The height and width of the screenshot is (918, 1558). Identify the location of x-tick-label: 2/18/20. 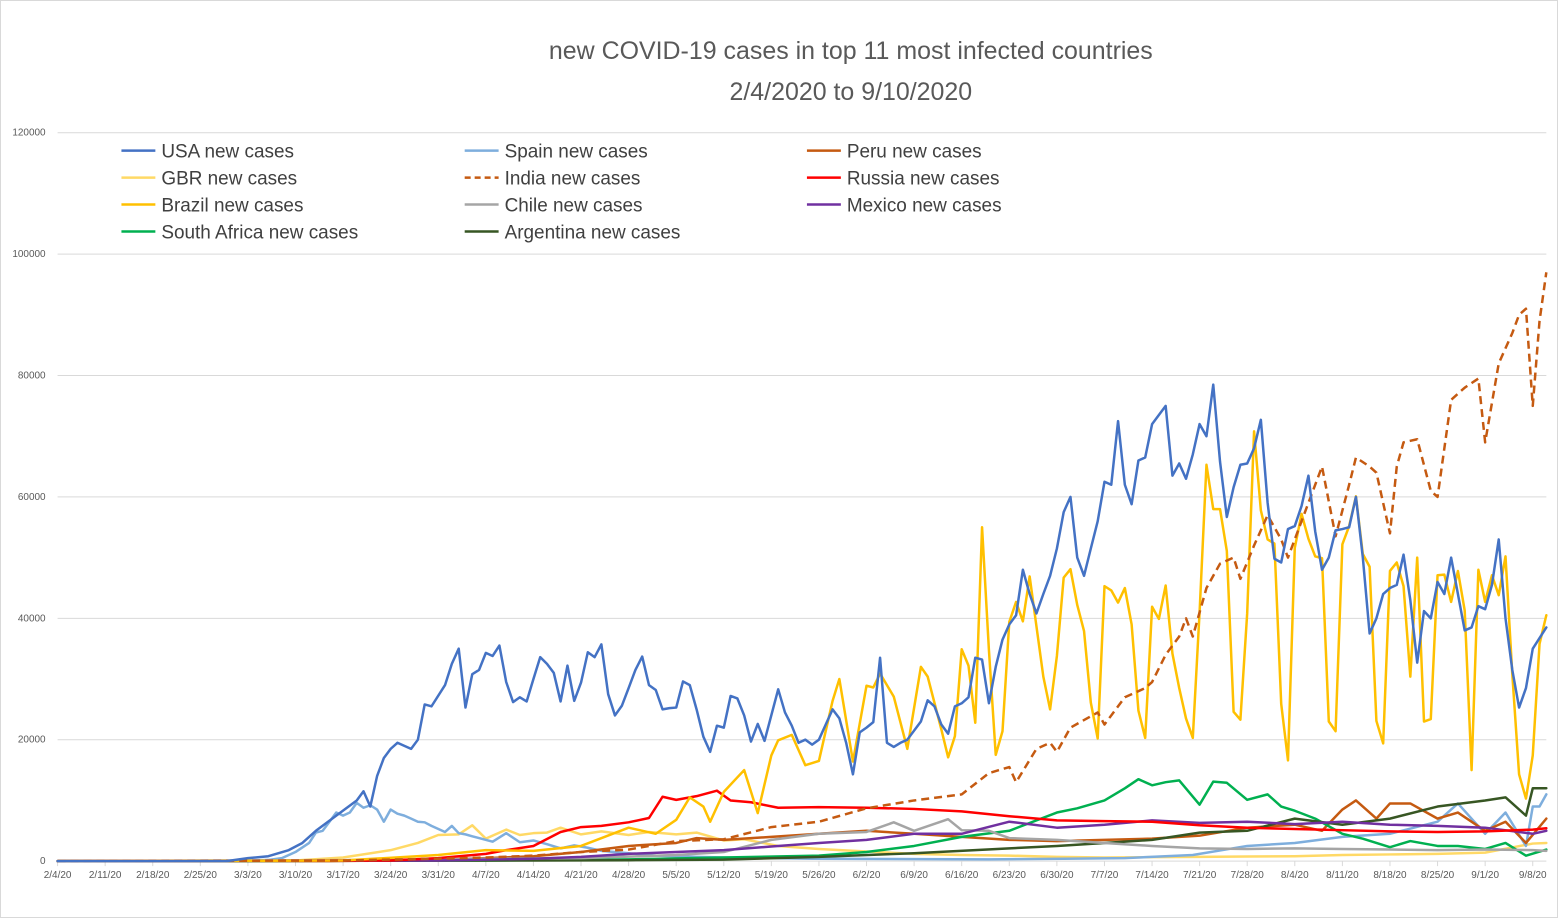
(153, 875).